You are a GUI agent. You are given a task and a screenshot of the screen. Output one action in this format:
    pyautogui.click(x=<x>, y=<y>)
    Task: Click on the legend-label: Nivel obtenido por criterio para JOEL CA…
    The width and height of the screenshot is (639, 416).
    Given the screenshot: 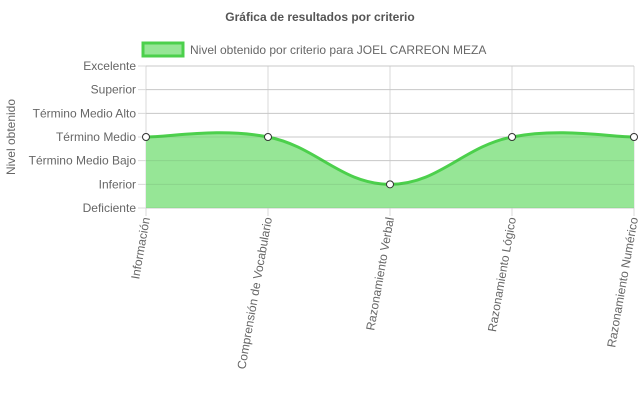 What is the action you would take?
    pyautogui.click(x=338, y=50)
    